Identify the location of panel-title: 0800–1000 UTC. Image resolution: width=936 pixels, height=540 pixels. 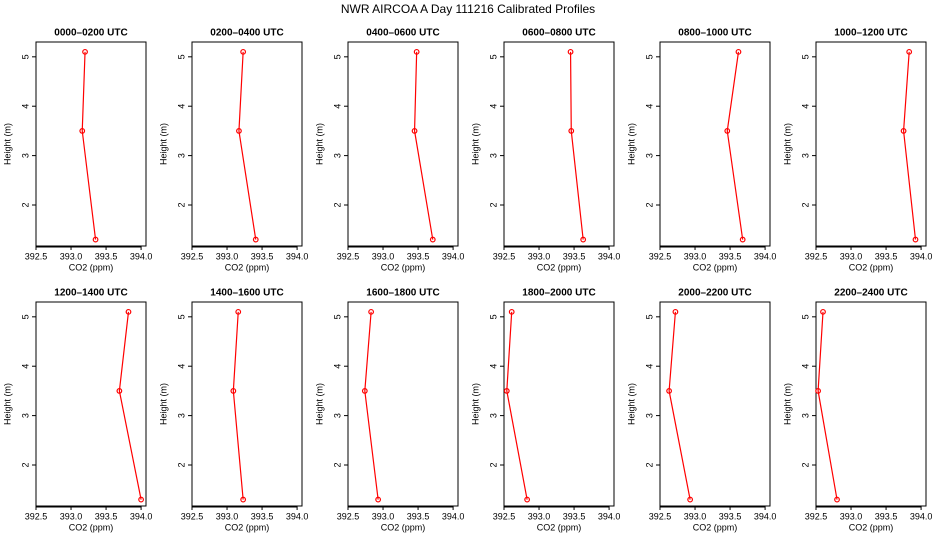
(714, 33).